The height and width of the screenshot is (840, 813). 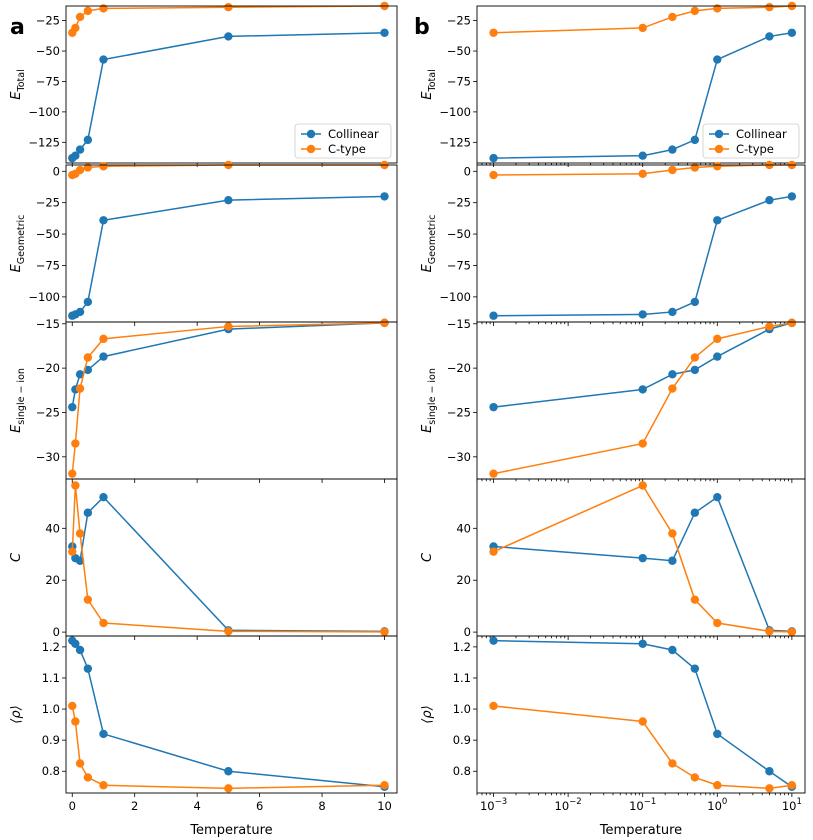 I want to click on y-axis-label: ETotal, so click(x=18, y=84).